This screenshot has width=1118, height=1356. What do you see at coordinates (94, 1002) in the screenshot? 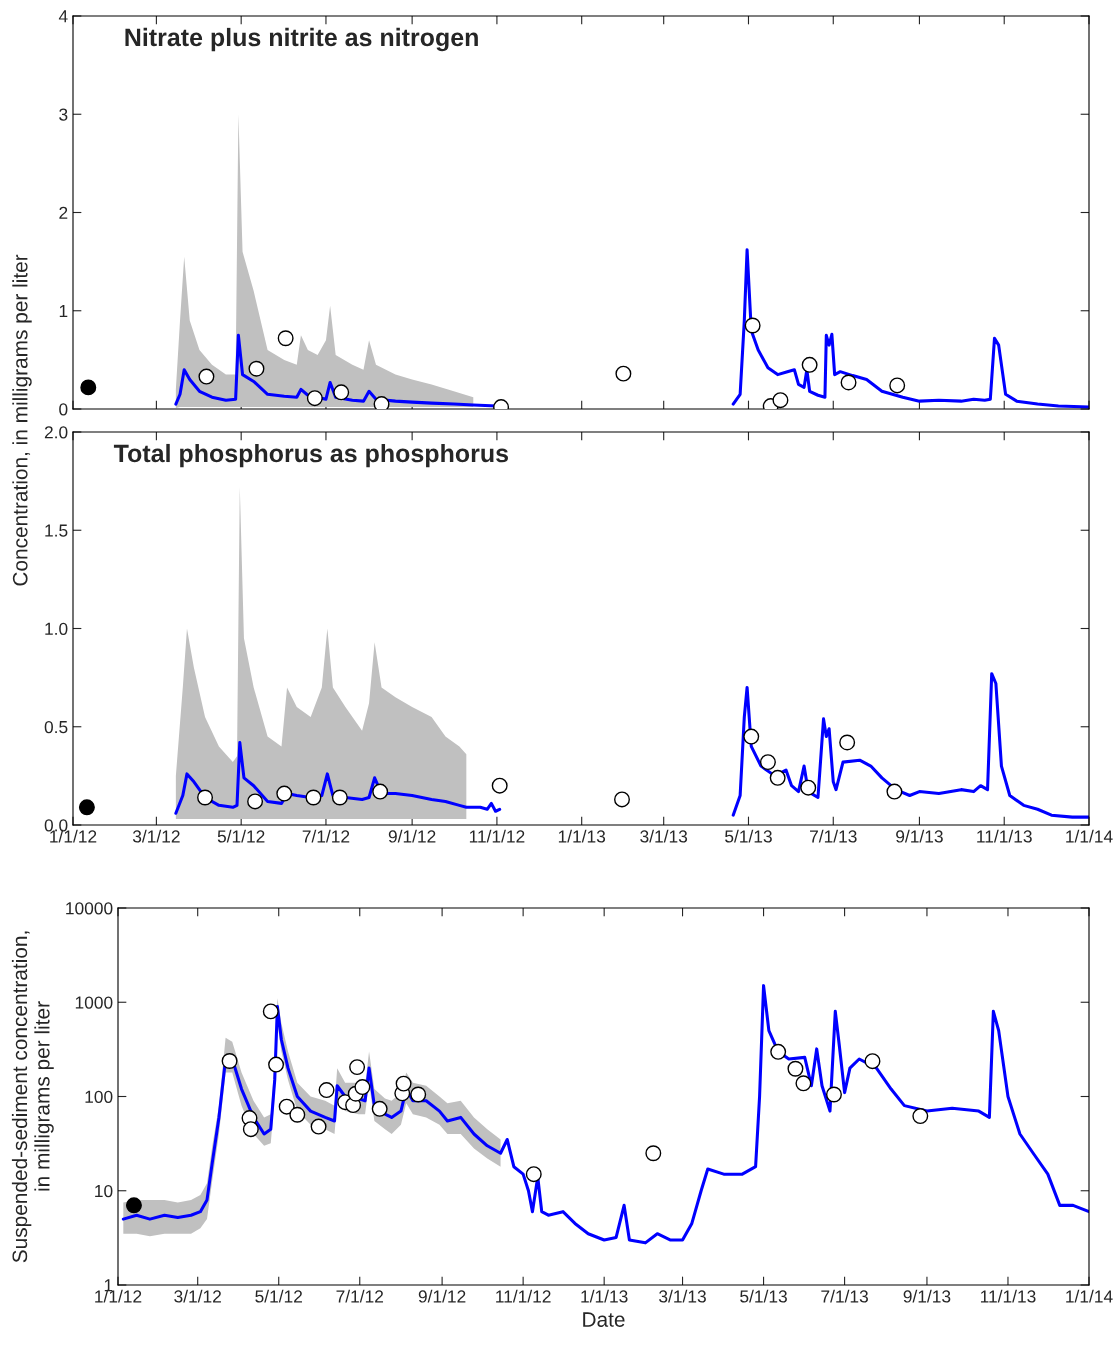
I see `y-tick-label: 1000` at bounding box center [94, 1002].